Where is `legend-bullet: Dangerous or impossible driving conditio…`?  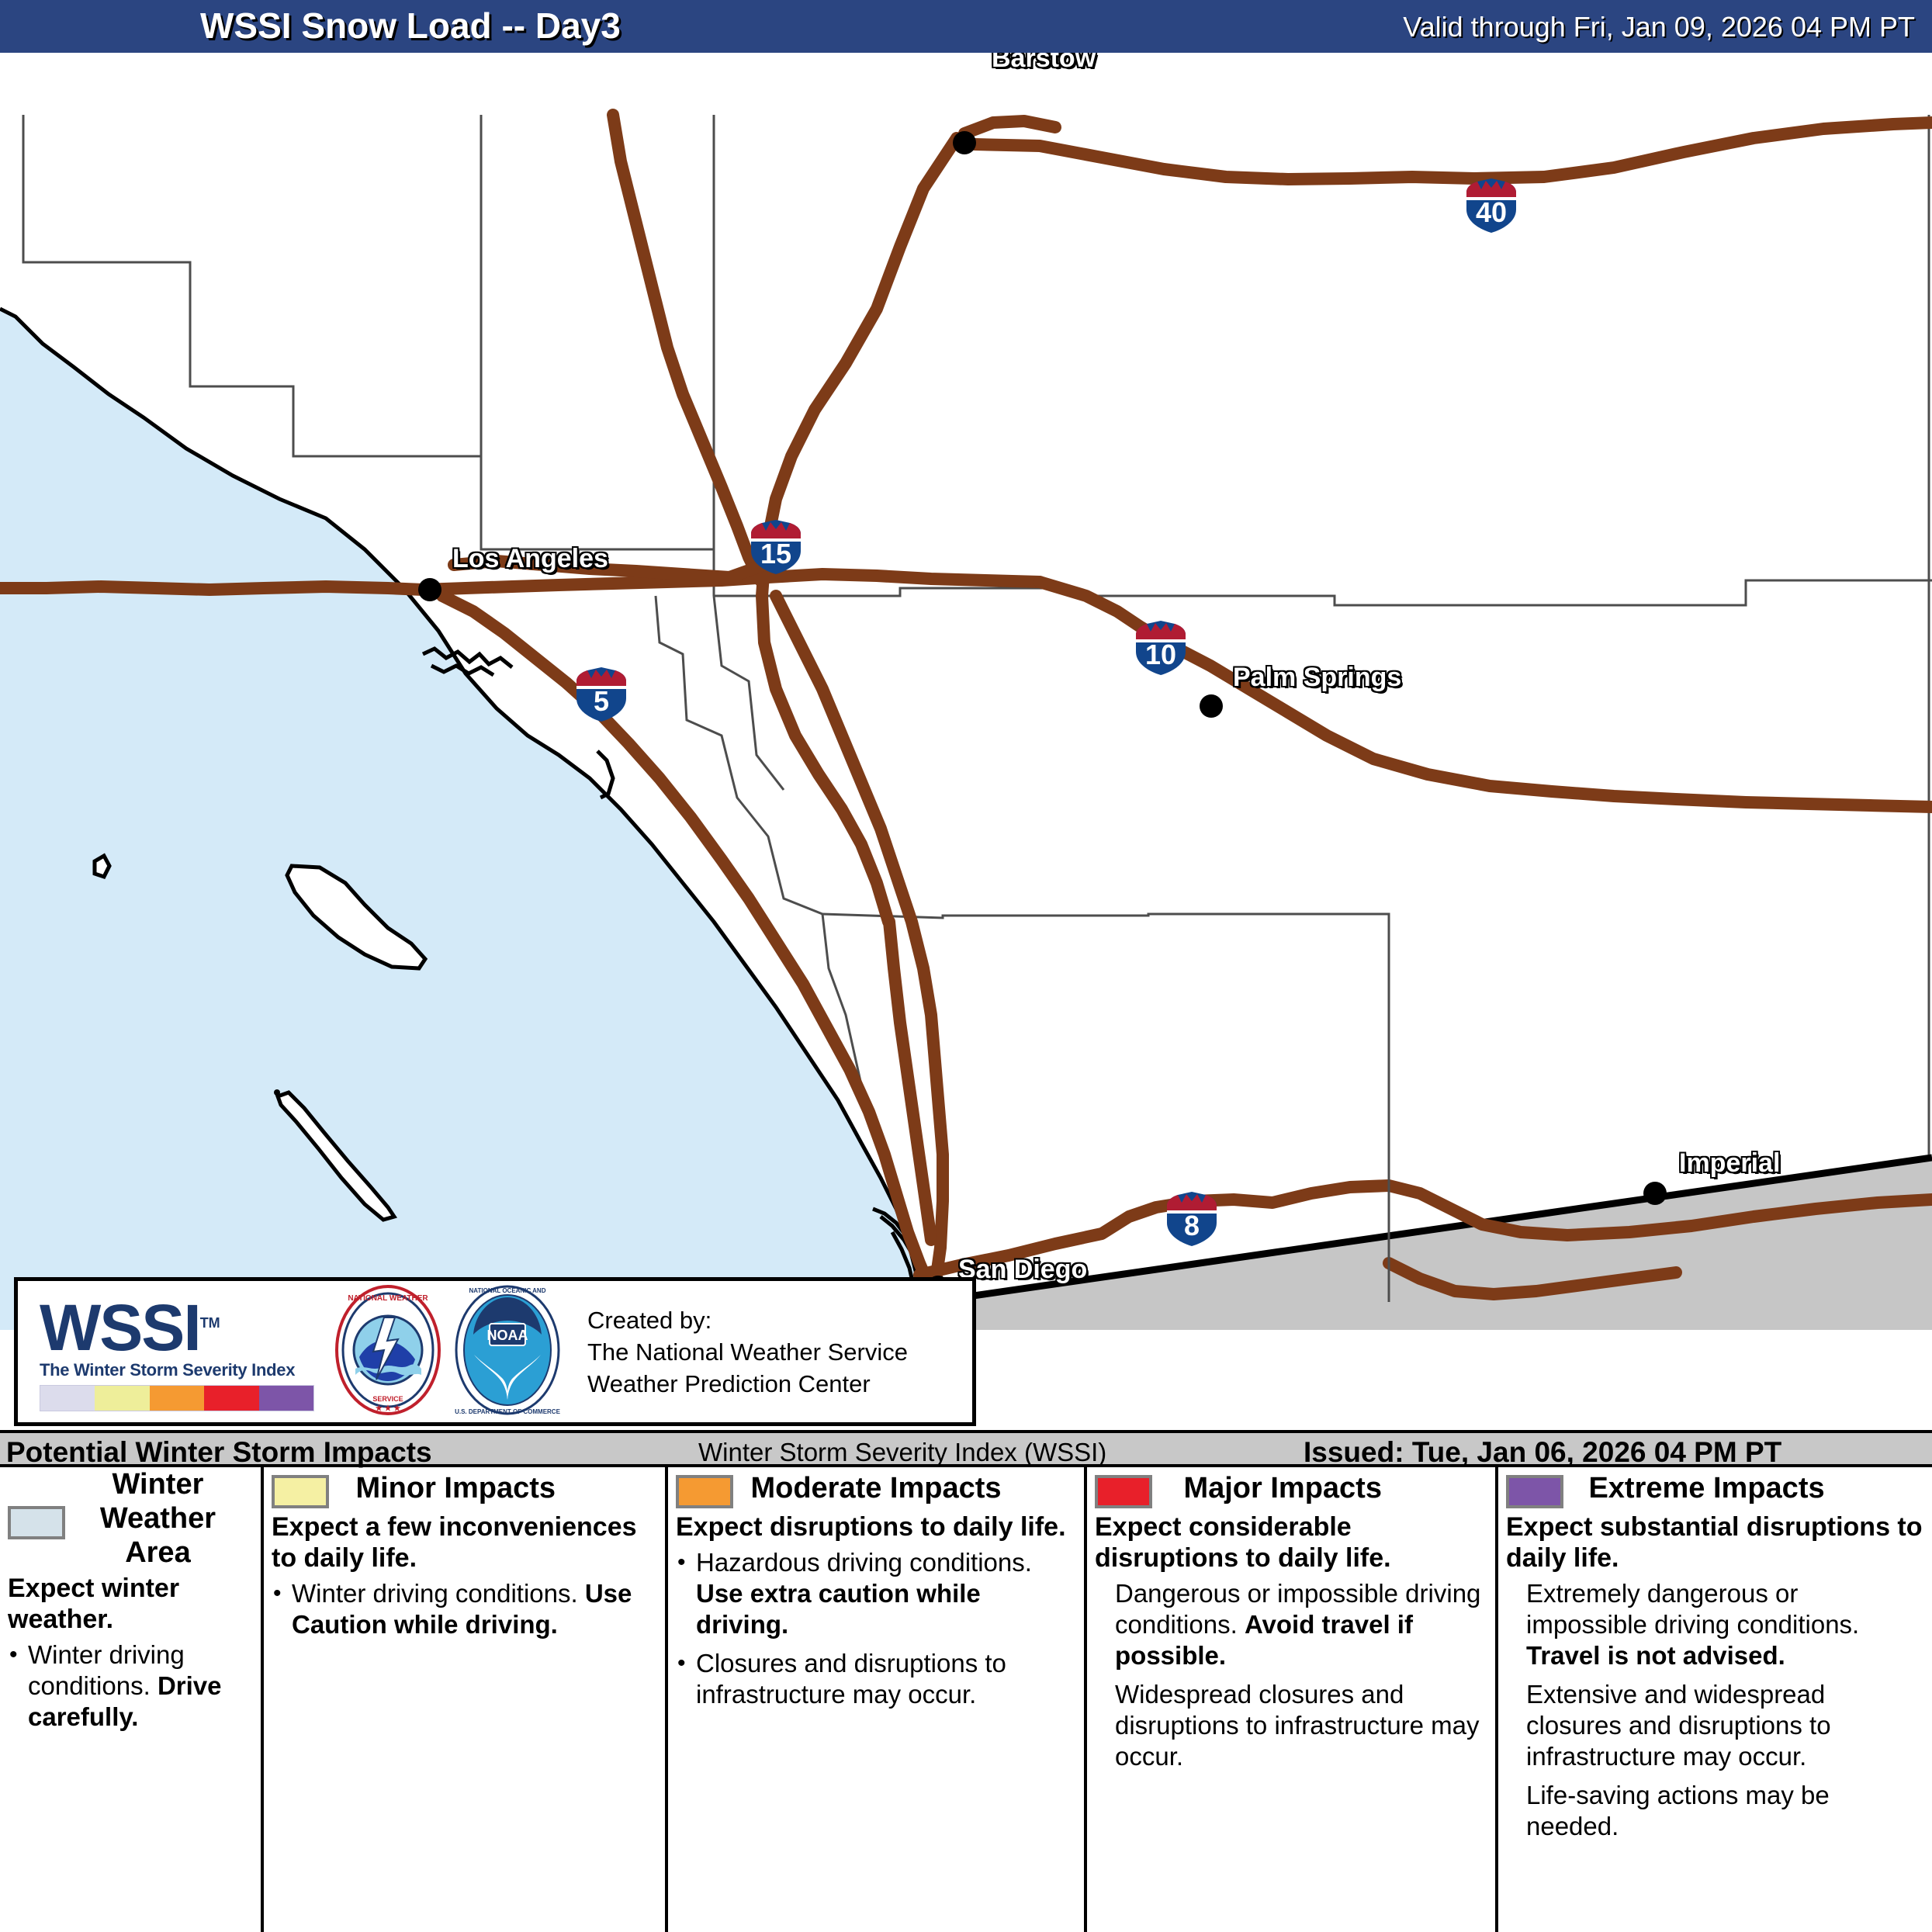
legend-bullet: Dangerous or impossible driving conditio… is located at coordinates (1292, 1624).